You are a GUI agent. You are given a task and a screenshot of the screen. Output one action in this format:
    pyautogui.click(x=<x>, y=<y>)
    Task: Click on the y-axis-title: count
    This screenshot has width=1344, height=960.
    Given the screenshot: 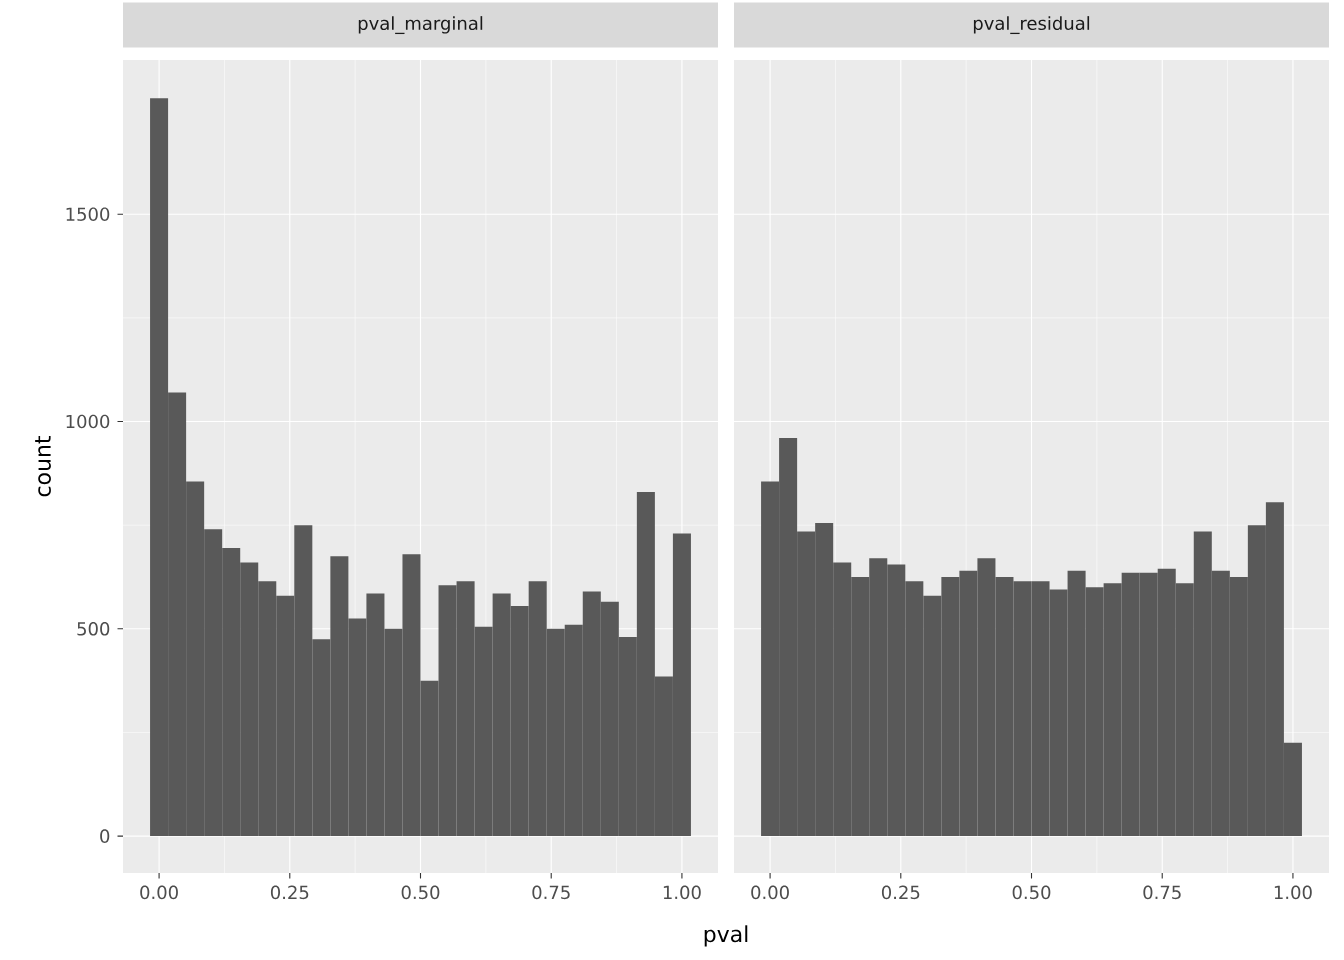 What is the action you would take?
    pyautogui.click(x=43, y=466)
    